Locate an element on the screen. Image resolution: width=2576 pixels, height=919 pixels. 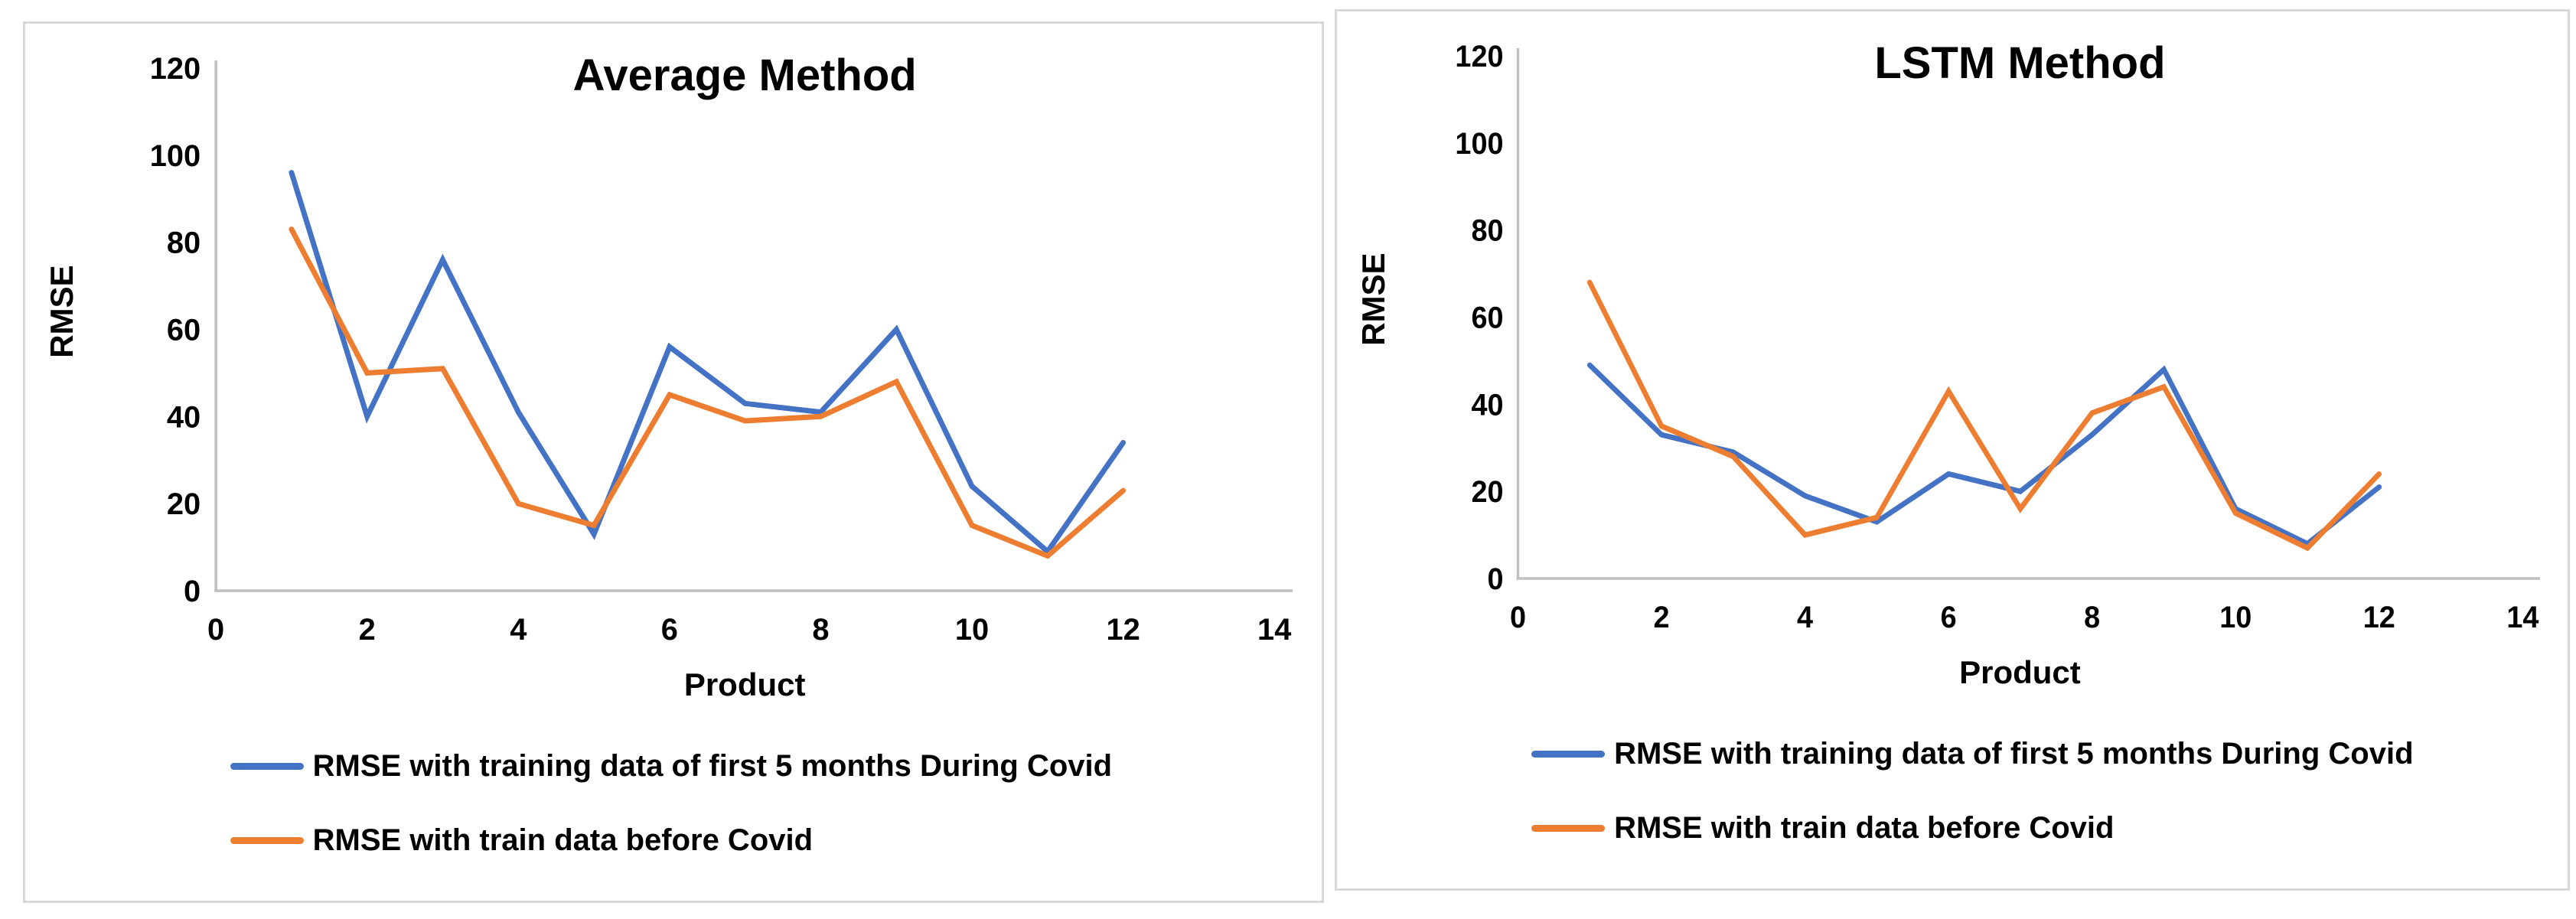
chart-title: Average Method is located at coordinates (745, 75).